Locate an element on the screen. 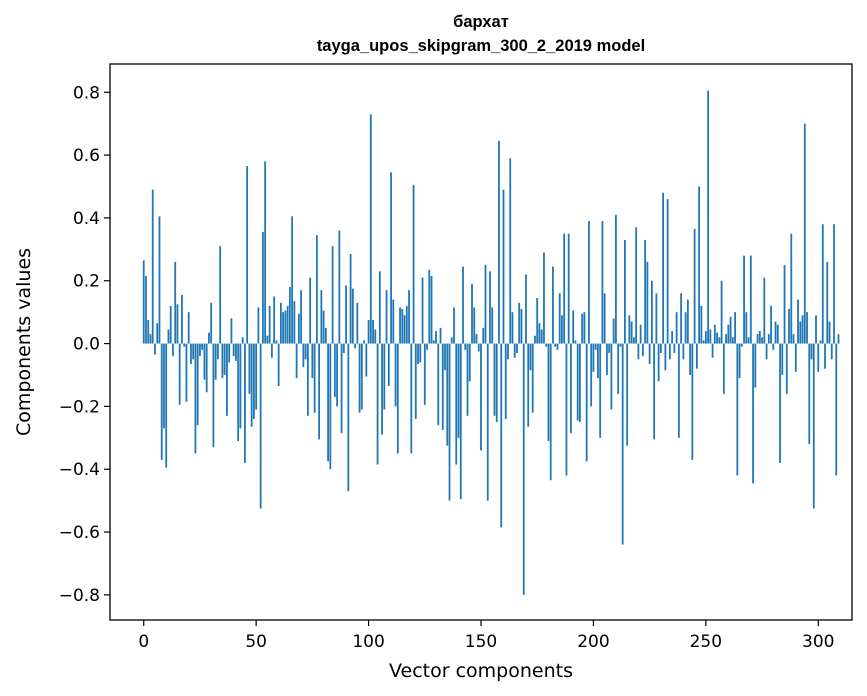 The width and height of the screenshot is (867, 696). chart-subtitle: tayga_upos_skipgram_300_2_2019 model is located at coordinates (481, 46).